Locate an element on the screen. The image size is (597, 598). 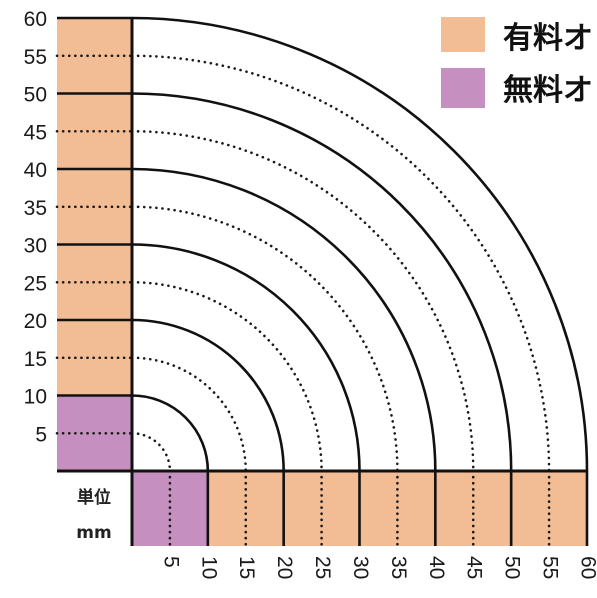
unit-label-line2: mm is located at coordinates (93, 533).